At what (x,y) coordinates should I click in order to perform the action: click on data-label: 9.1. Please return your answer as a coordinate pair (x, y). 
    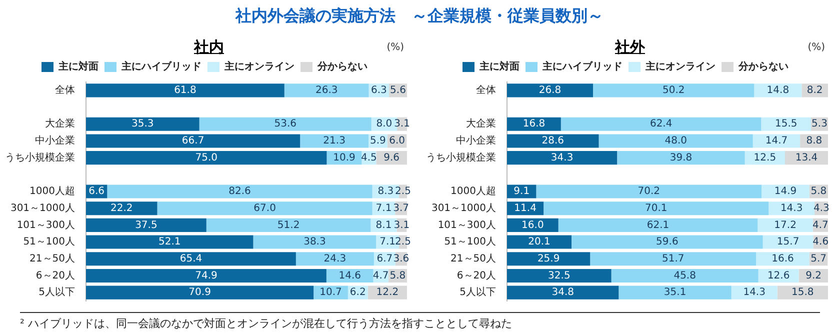
    Looking at the image, I should click on (522, 192).